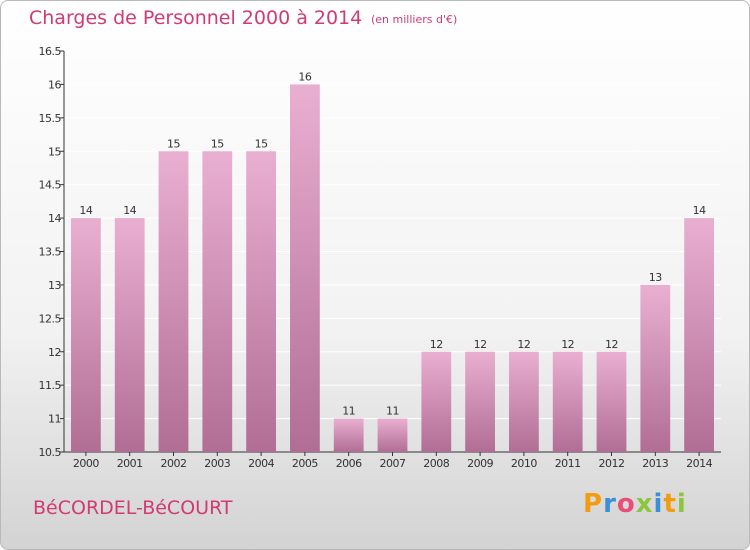 This screenshot has width=750, height=550. Describe the element at coordinates (593, 504) in the screenshot. I see `logo-letter: P` at that location.